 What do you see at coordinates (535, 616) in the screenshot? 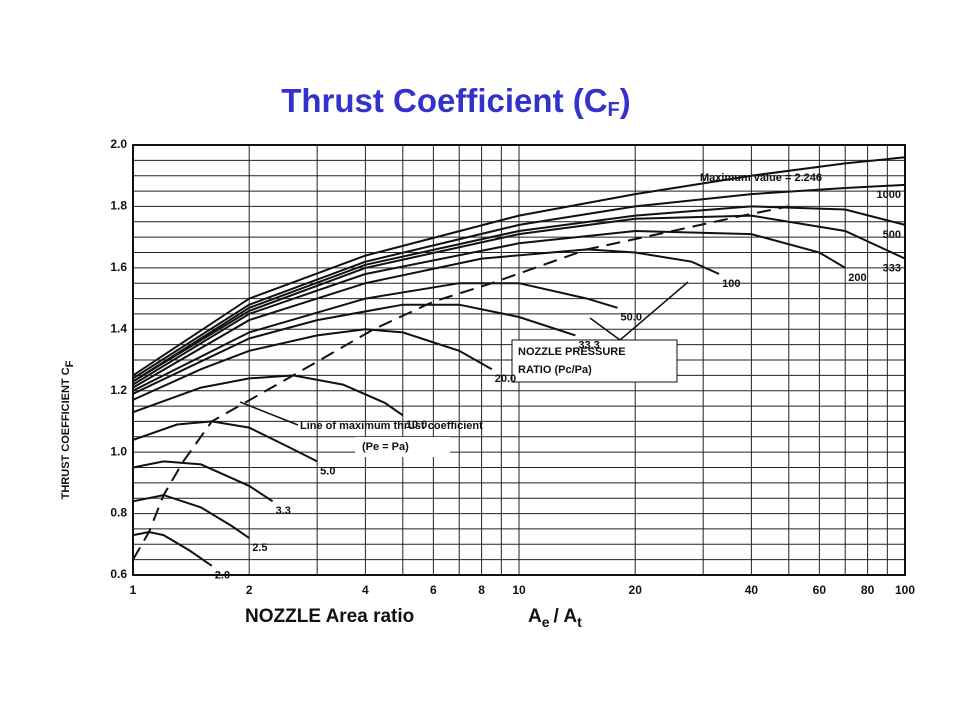
I see `x-ratio-a: A` at bounding box center [535, 616].